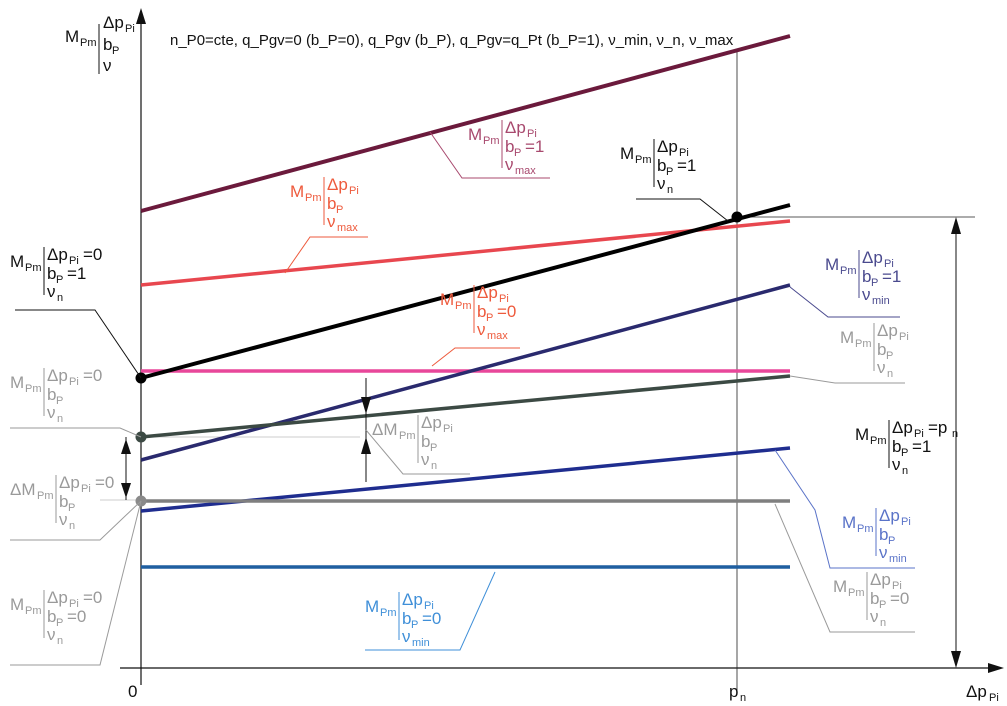  What do you see at coordinates (465, 253) in the screenshot?
I see `line-vmax-bp` at bounding box center [465, 253].